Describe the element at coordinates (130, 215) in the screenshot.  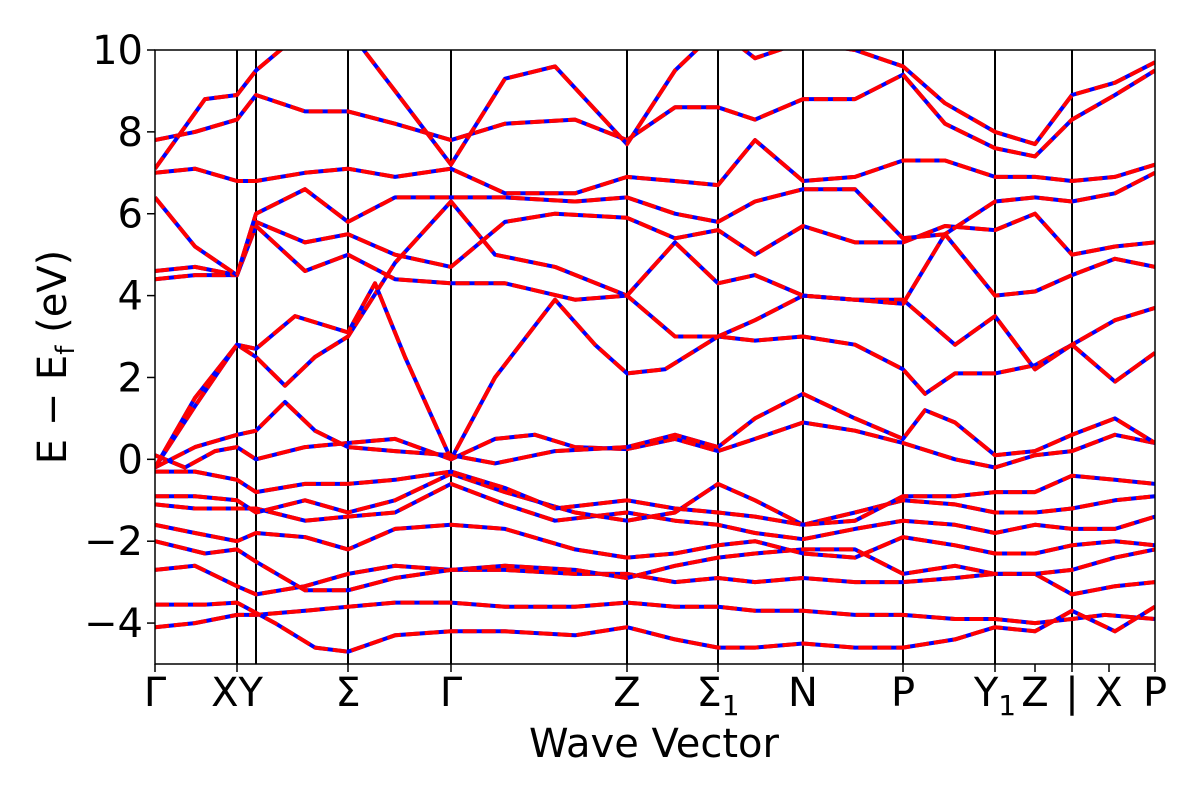
I see `y-tick-label: 6` at that location.